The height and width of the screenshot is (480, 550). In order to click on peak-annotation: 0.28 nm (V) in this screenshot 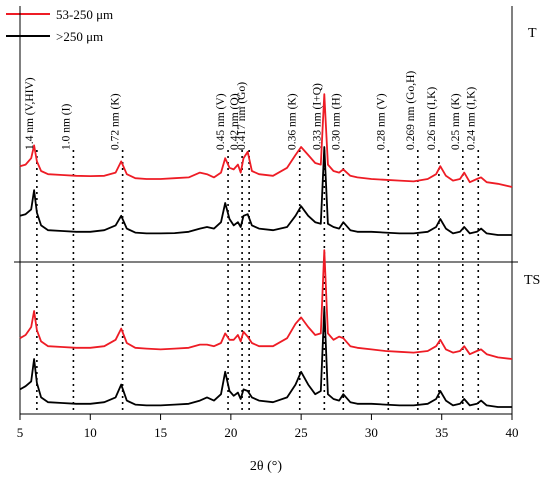, I will do `click(381, 121)`.